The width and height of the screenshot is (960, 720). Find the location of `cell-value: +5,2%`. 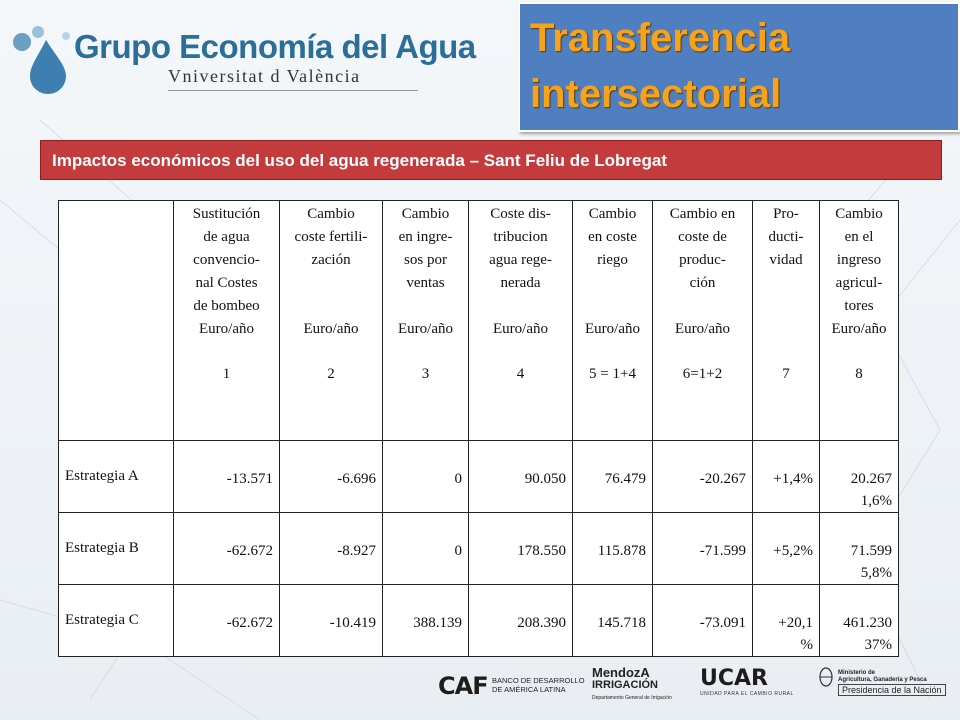

cell-value: +5,2% is located at coordinates (793, 551).